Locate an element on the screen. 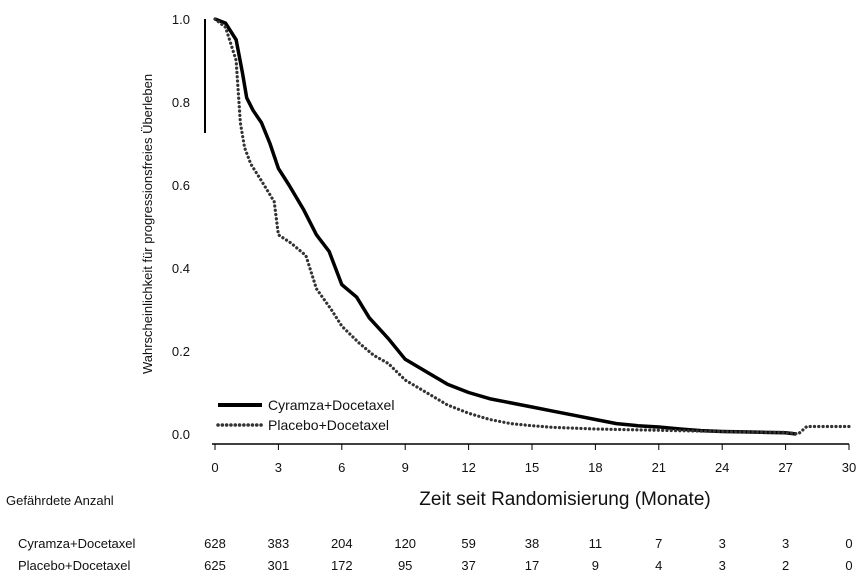 This screenshot has width=861, height=576. x-tick-label: 21 is located at coordinates (659, 467).